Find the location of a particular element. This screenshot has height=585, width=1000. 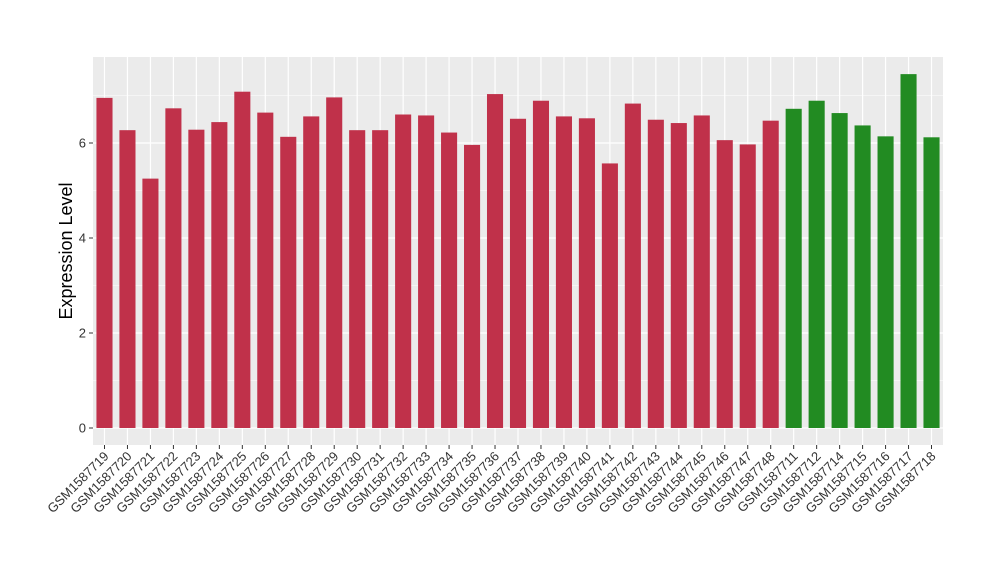

y-axis: 0 2 4 6 is located at coordinates (86, 286).